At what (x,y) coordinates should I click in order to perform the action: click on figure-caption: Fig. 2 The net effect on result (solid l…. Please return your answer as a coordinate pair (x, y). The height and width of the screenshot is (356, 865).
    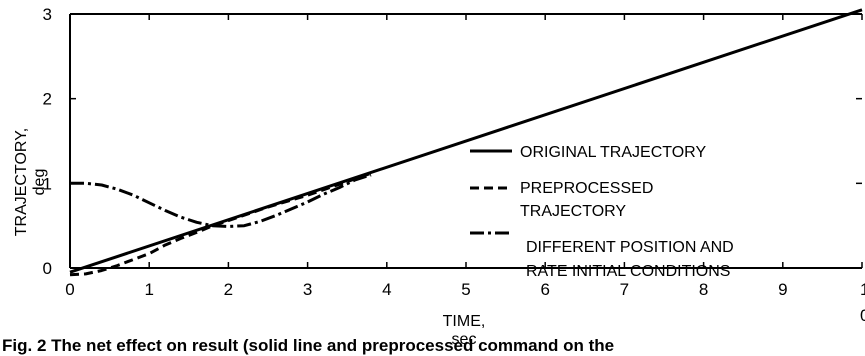
    Looking at the image, I should click on (308, 345).